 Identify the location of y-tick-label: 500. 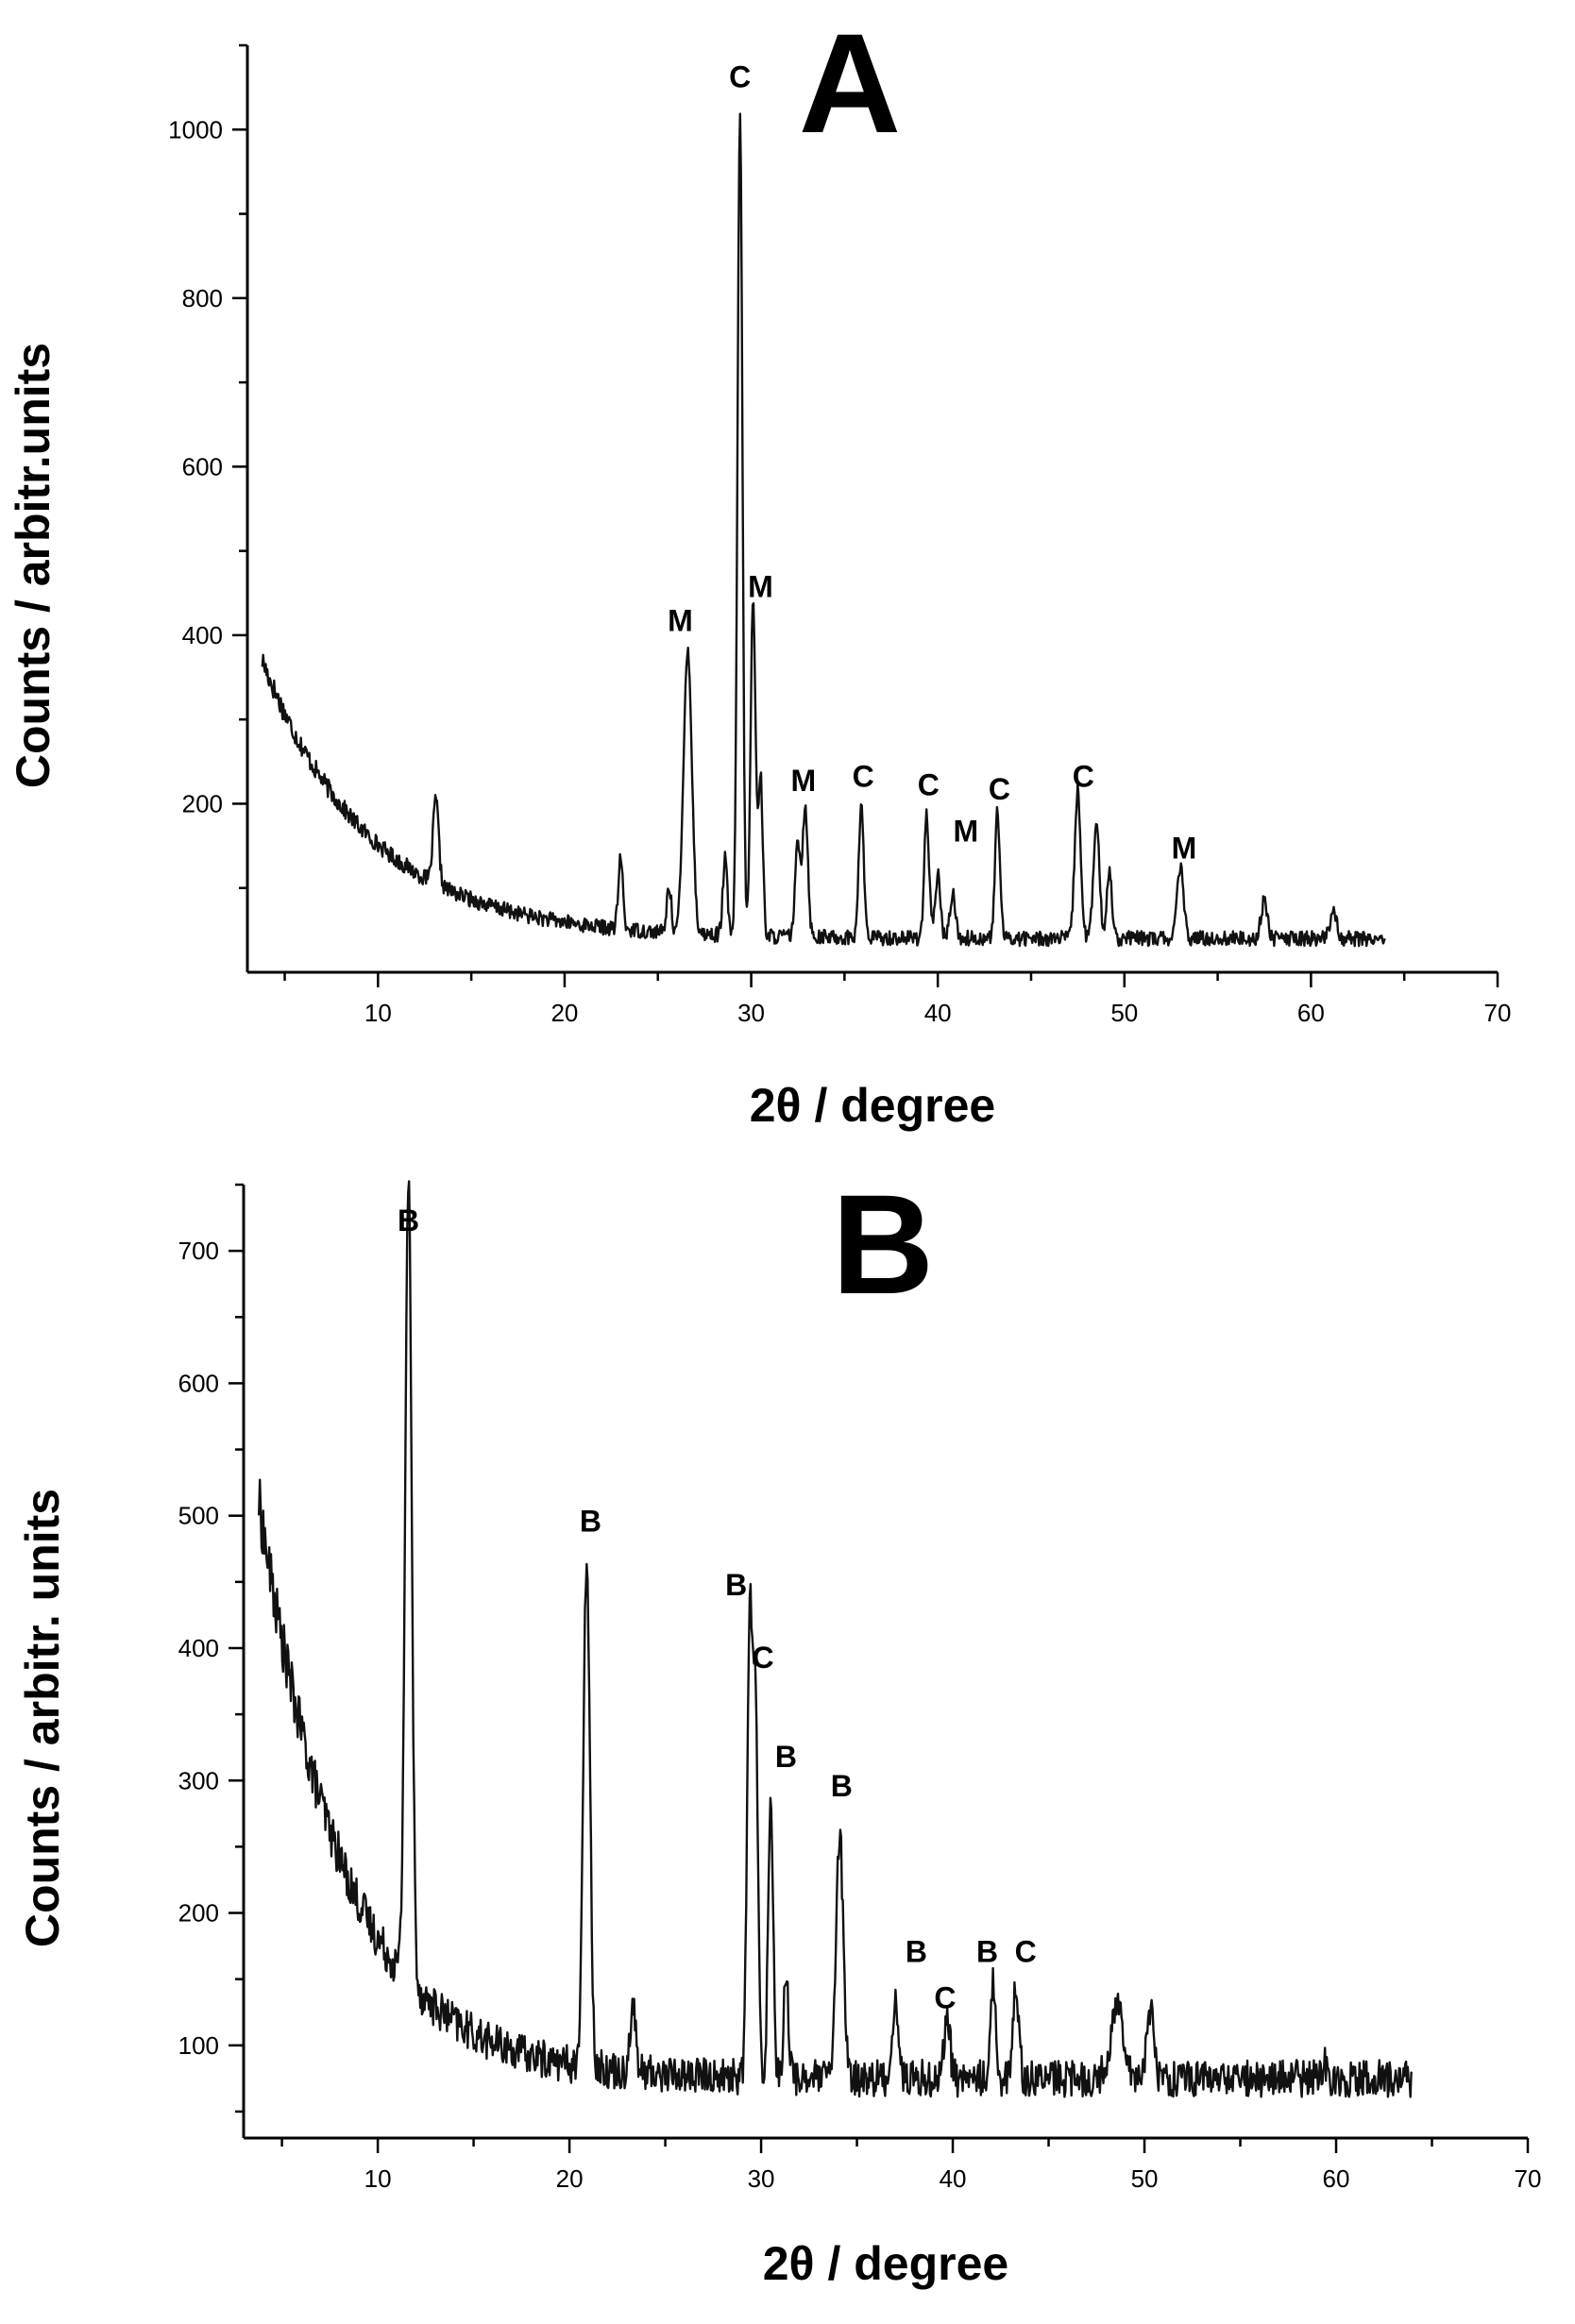
(198, 1516).